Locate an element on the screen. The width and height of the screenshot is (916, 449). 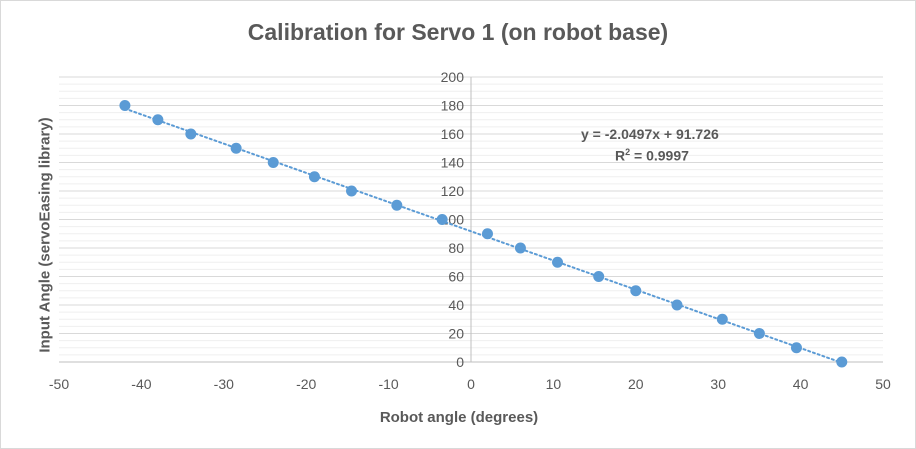
y-tick-label: 160 is located at coordinates (453, 134).